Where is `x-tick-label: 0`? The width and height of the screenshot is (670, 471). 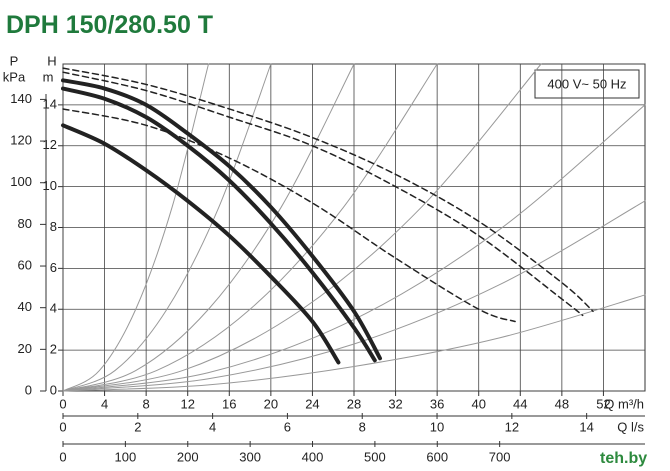 x-tick-label: 0 is located at coordinates (62, 403).